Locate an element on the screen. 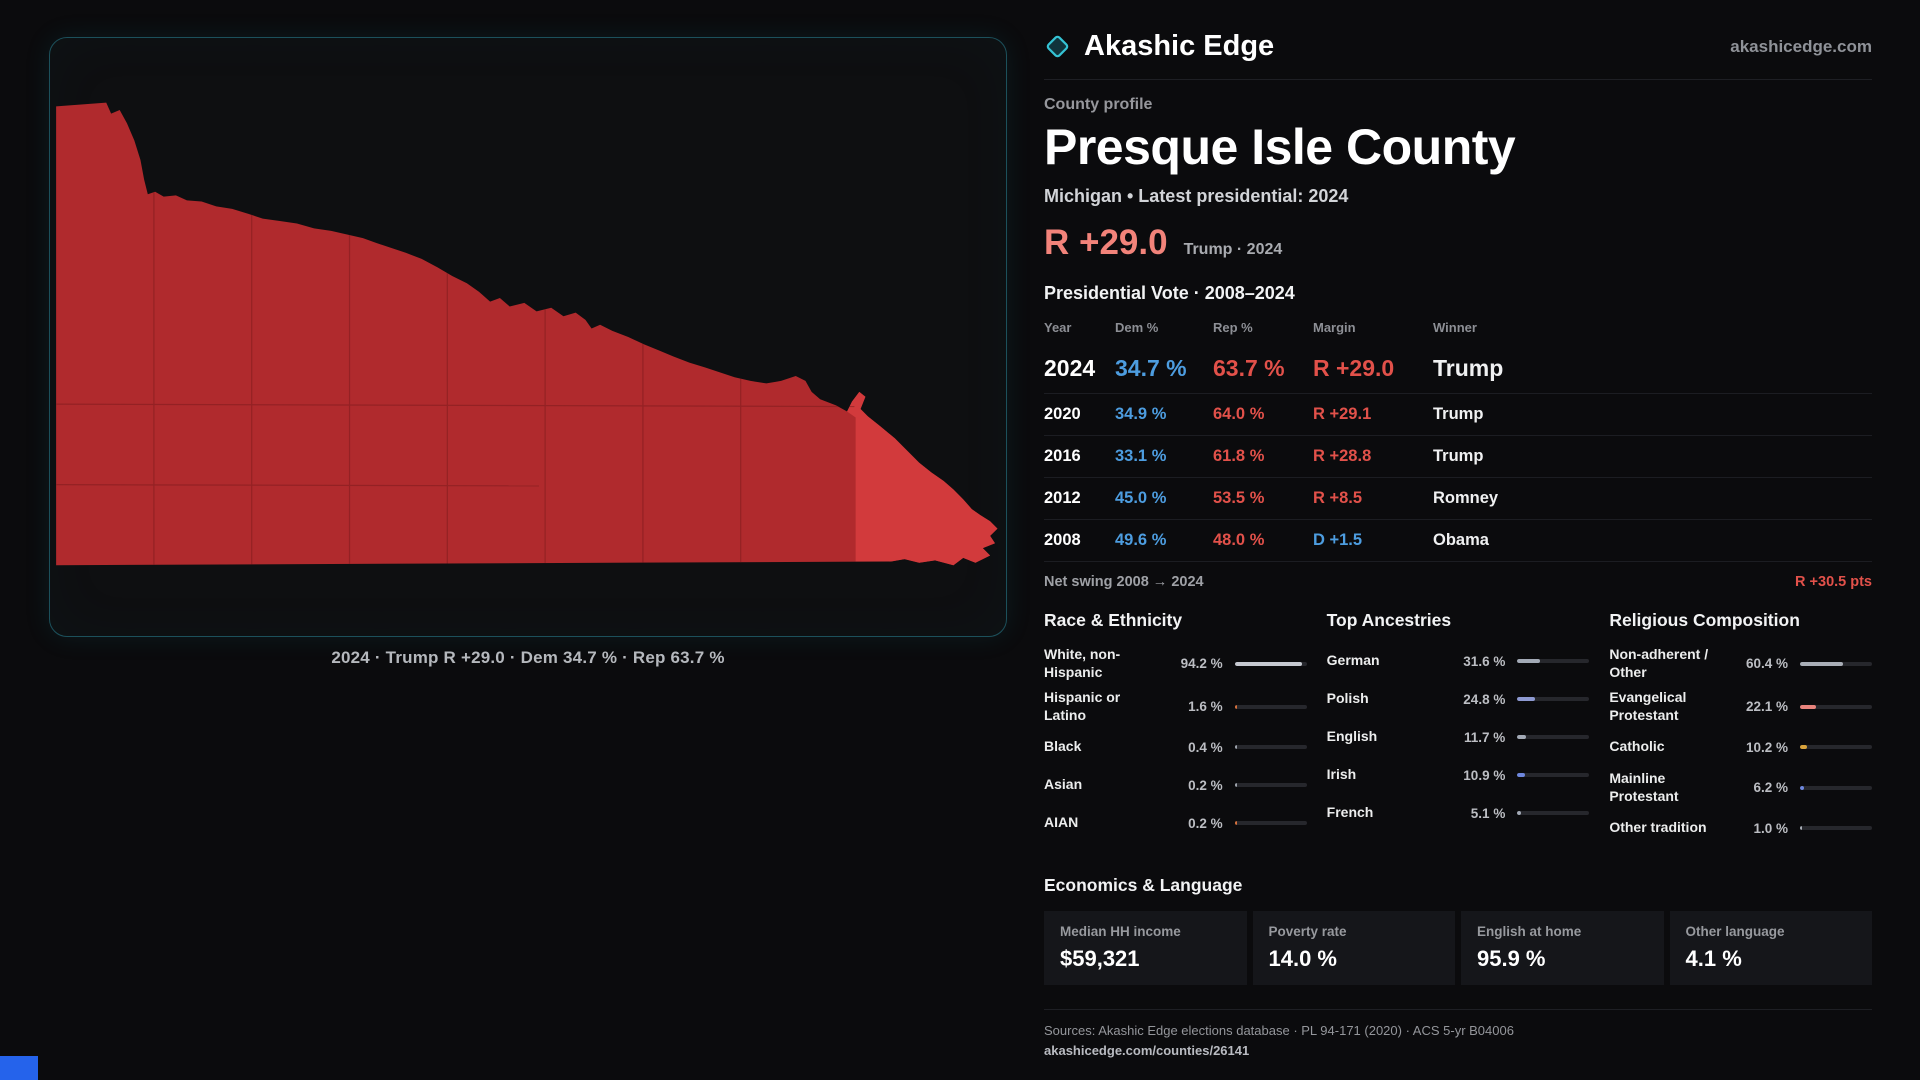  year-cell: 2016 is located at coordinates (1062, 456).